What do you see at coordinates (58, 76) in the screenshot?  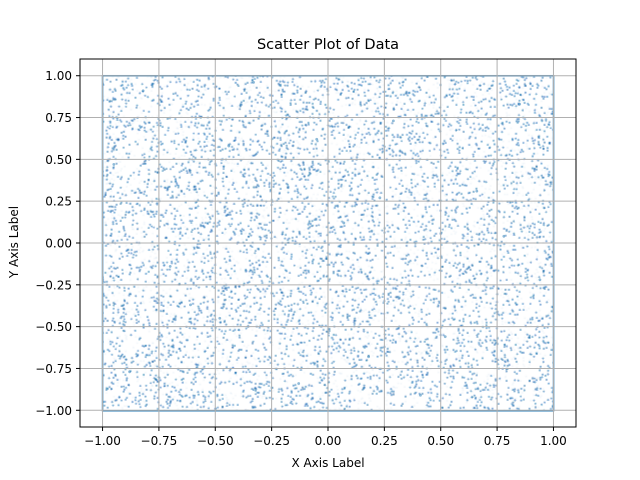 I see `y-tick-label: 1.00` at bounding box center [58, 76].